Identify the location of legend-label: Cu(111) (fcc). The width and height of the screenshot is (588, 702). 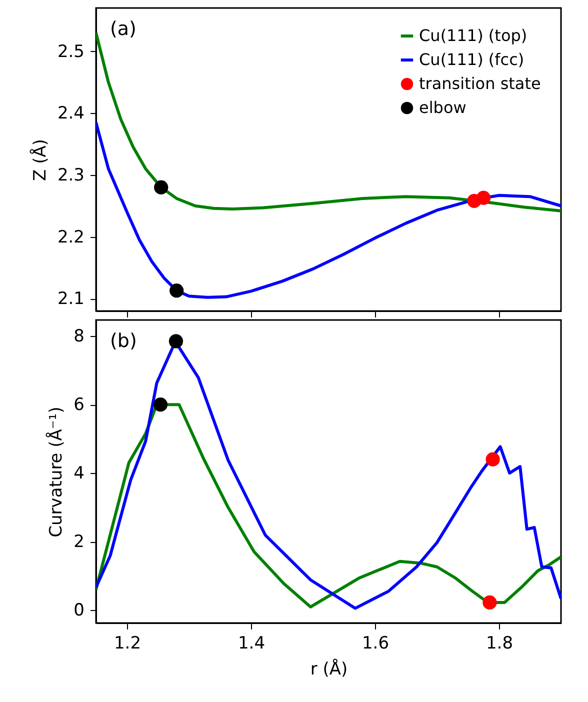
(471, 59).